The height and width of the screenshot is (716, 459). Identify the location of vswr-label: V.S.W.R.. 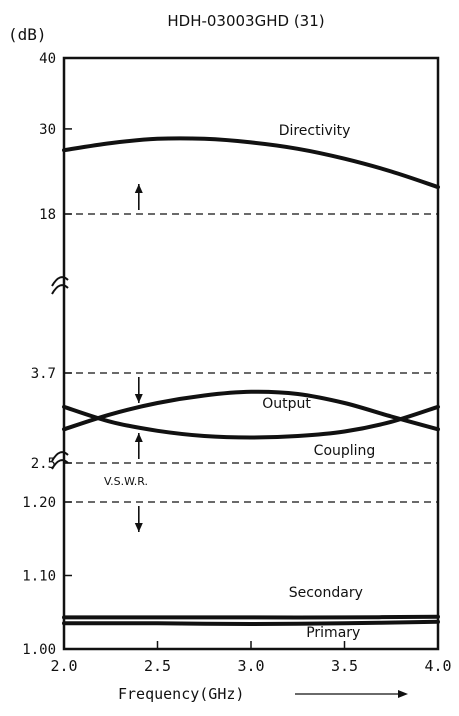
(126, 481).